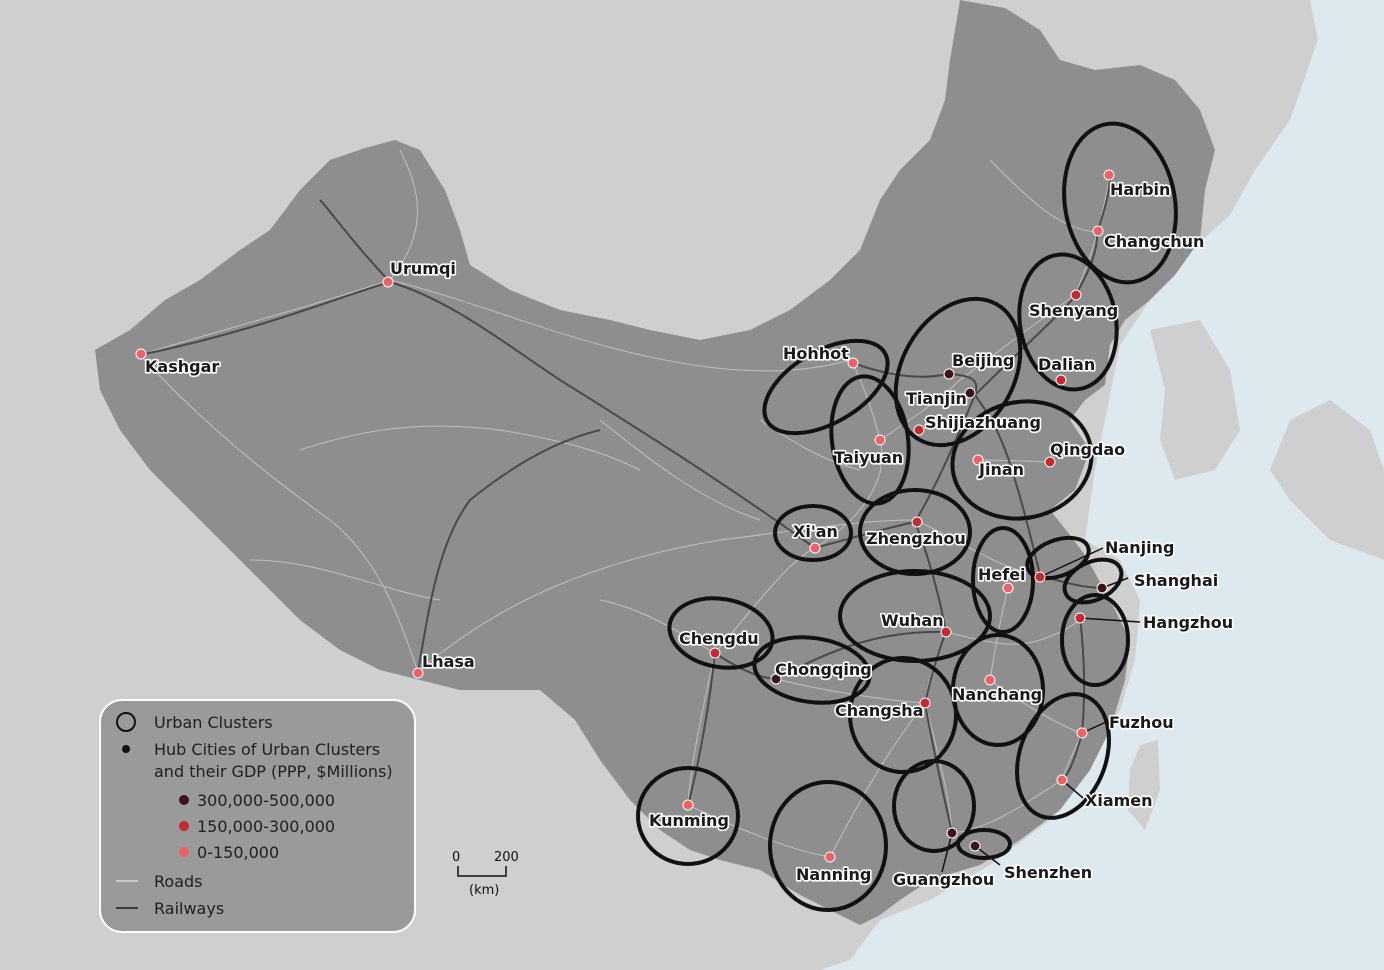  What do you see at coordinates (984, 844) in the screenshot?
I see `cluster-shenzhen` at bounding box center [984, 844].